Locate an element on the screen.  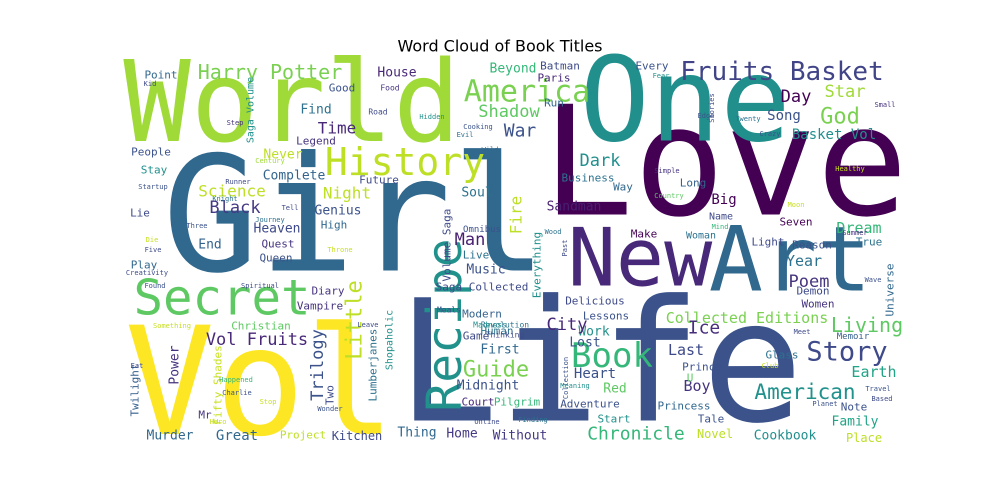
word: Finding is located at coordinates (533, 420).